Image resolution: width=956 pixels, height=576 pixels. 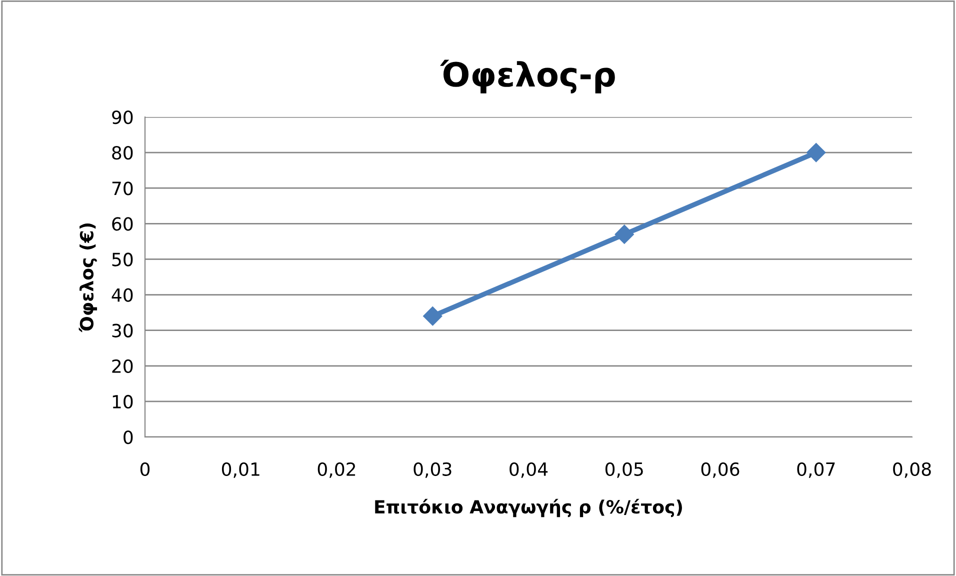 I want to click on x-tick-label: 0,05, so click(x=624, y=470).